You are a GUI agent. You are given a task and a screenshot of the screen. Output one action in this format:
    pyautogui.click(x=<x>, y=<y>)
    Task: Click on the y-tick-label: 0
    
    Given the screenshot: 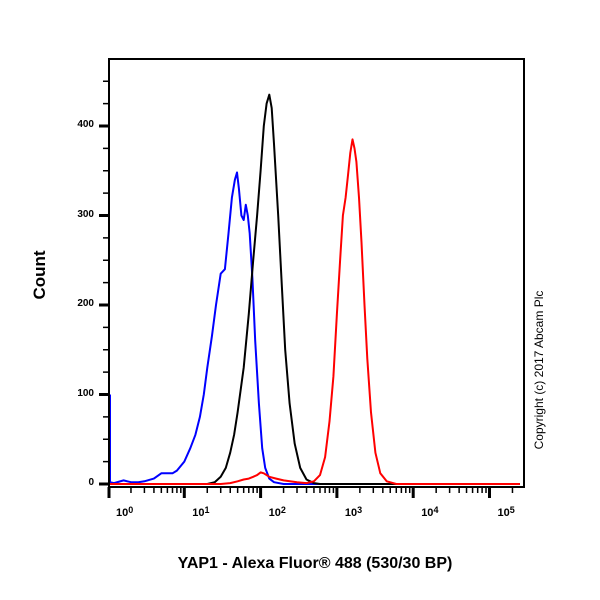 What is the action you would take?
    pyautogui.click(x=91, y=482)
    